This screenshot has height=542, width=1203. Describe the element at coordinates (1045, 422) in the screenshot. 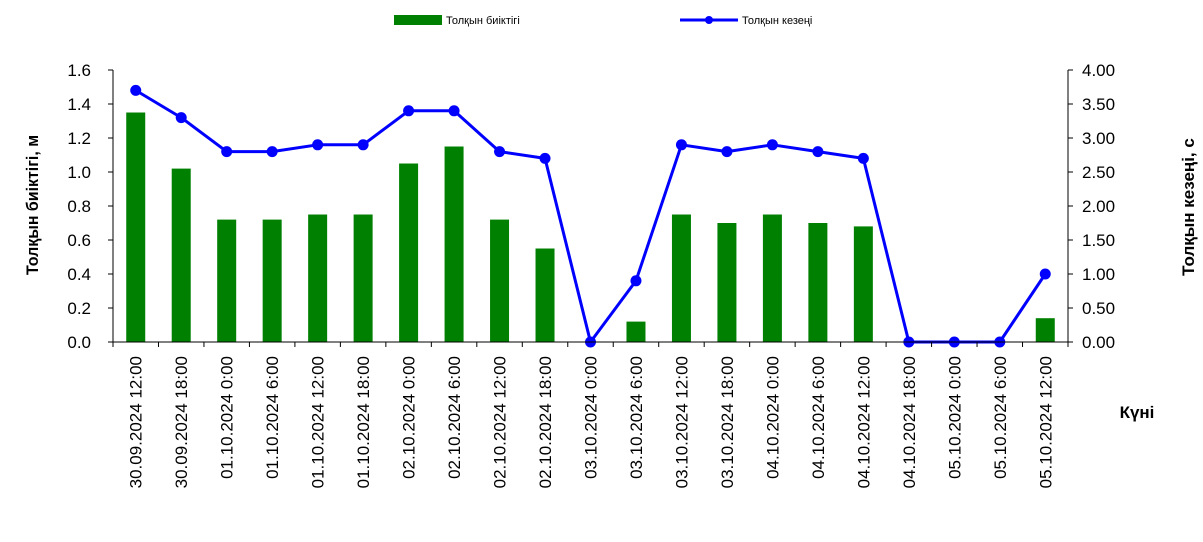

I see `x-category-label-20: 05.10.2024 12:00` at that location.